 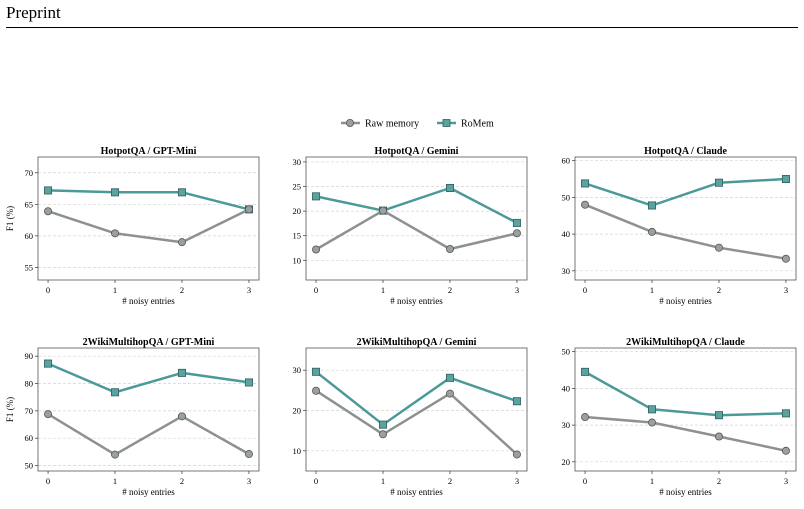 I want to click on page-header: Preprint, so click(x=33, y=12).